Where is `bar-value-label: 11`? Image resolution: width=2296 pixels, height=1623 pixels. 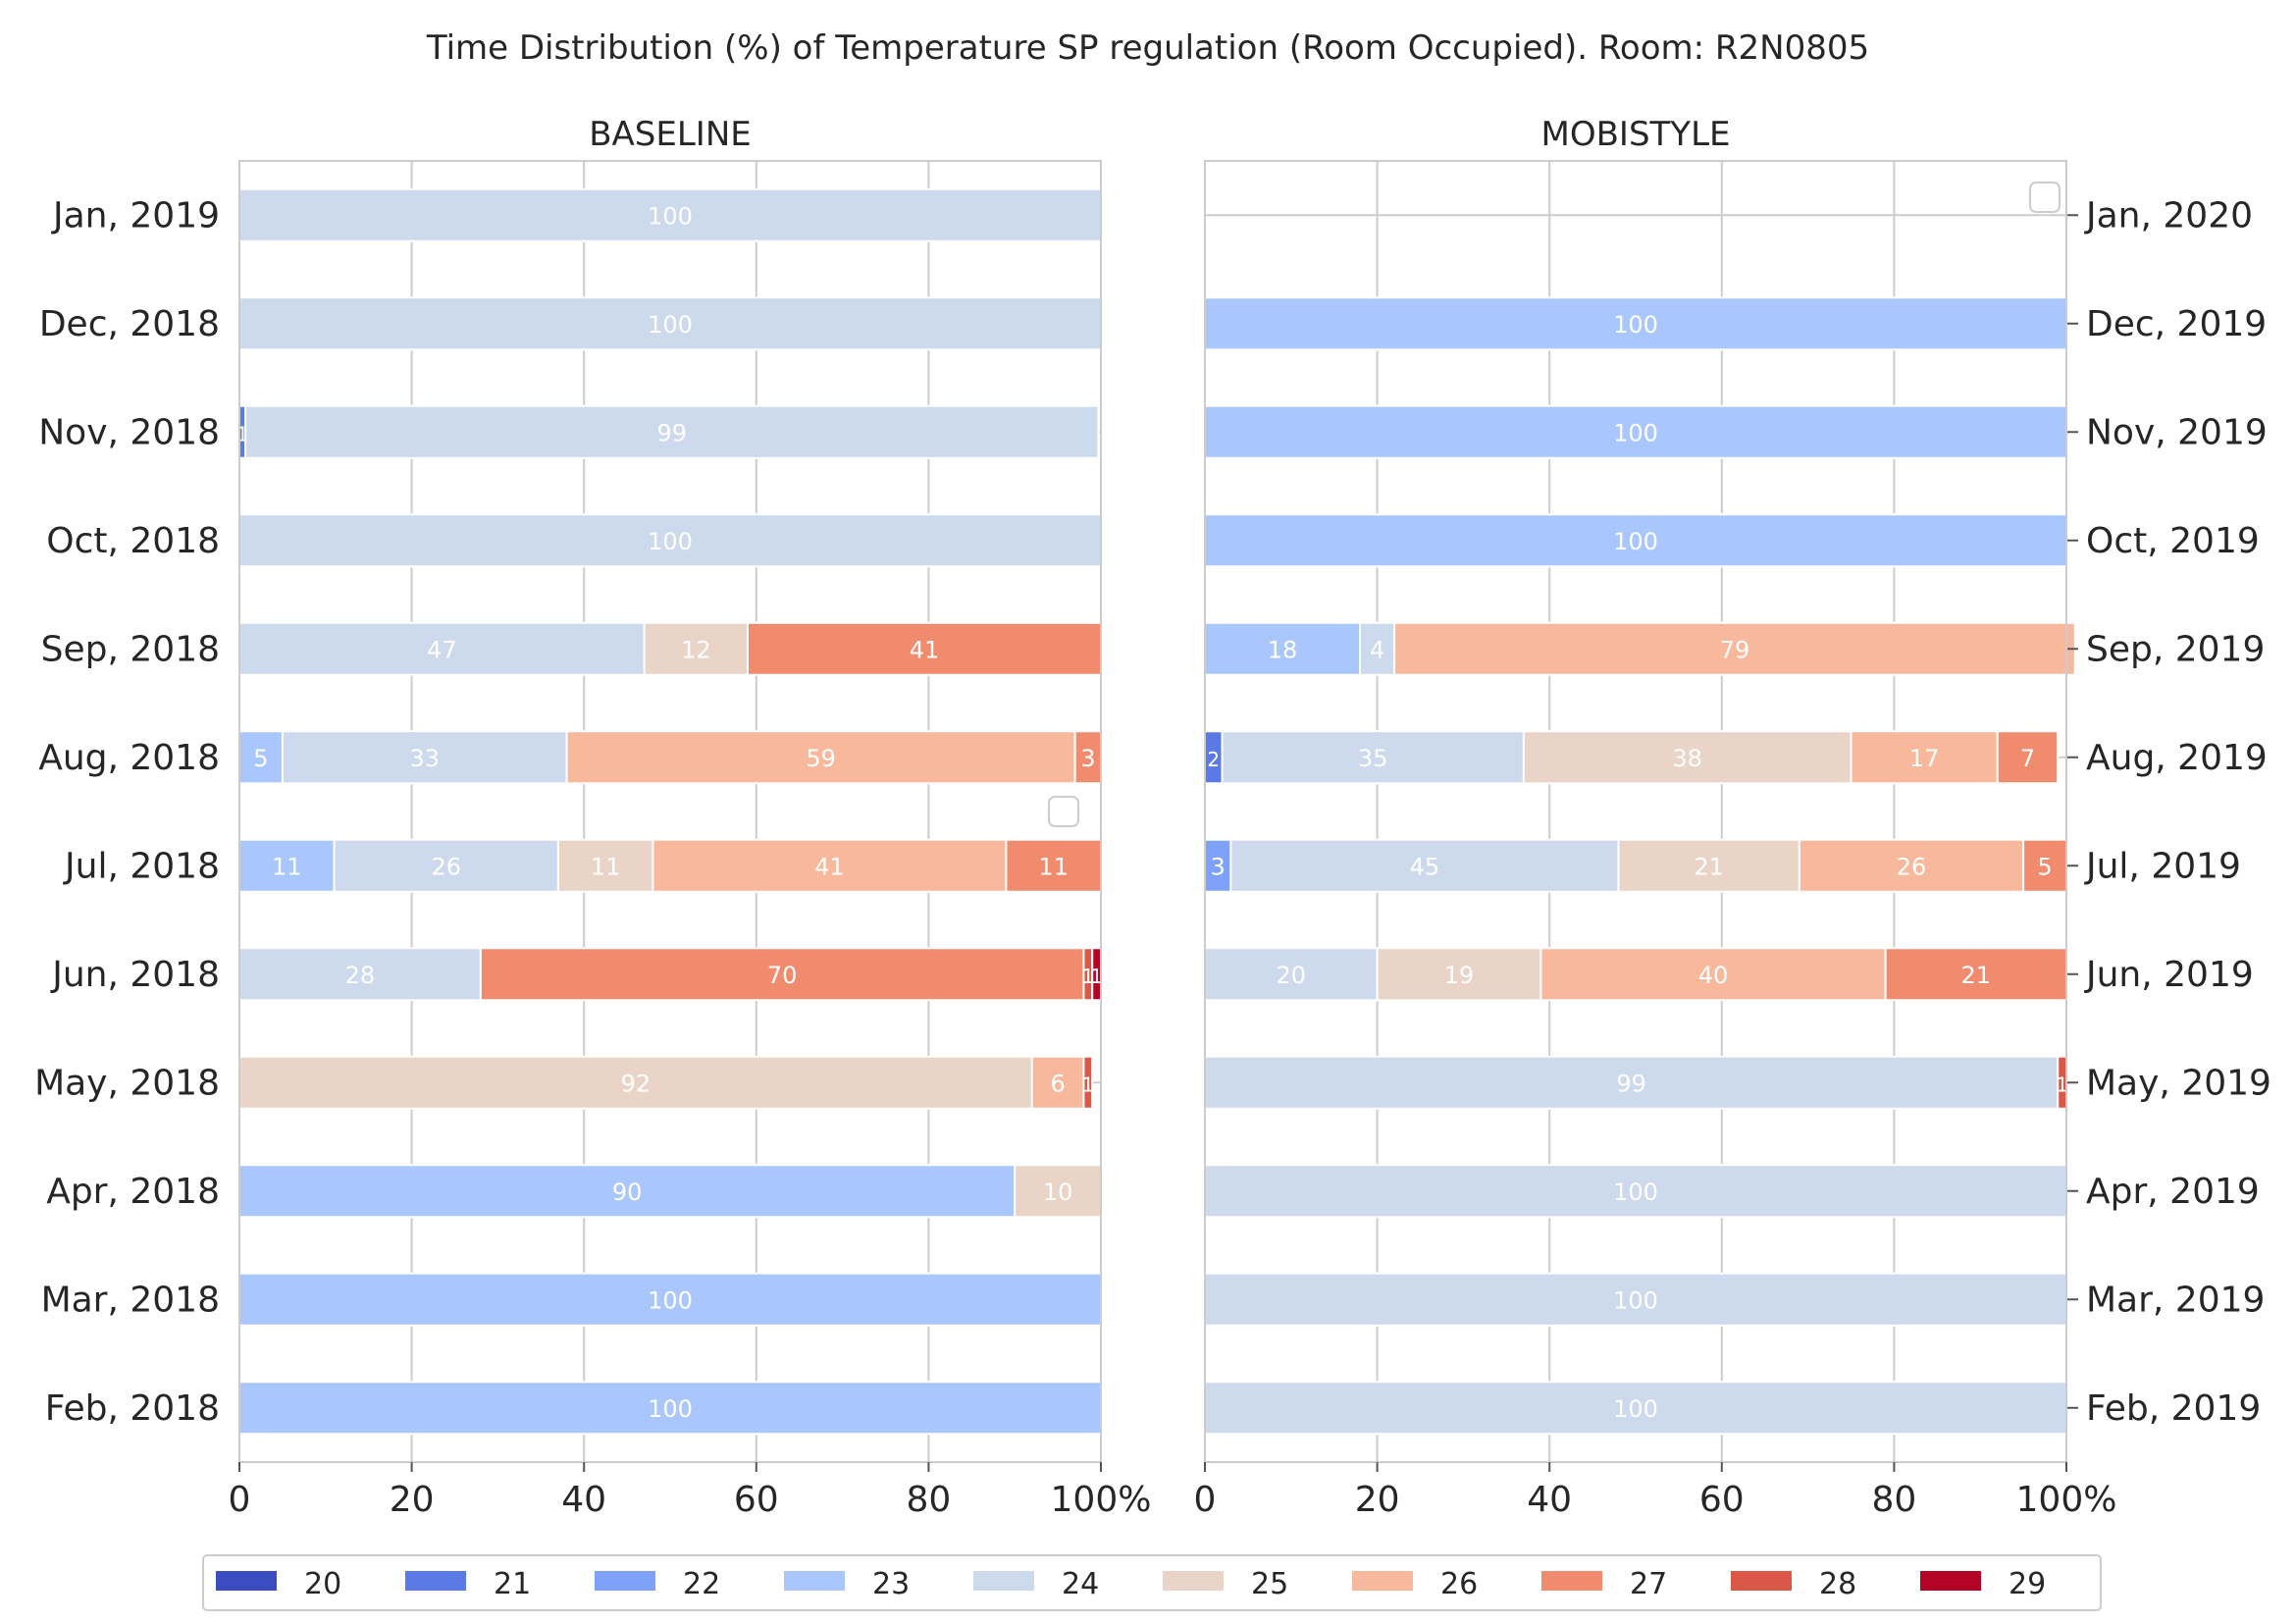 bar-value-label: 11 is located at coordinates (287, 866).